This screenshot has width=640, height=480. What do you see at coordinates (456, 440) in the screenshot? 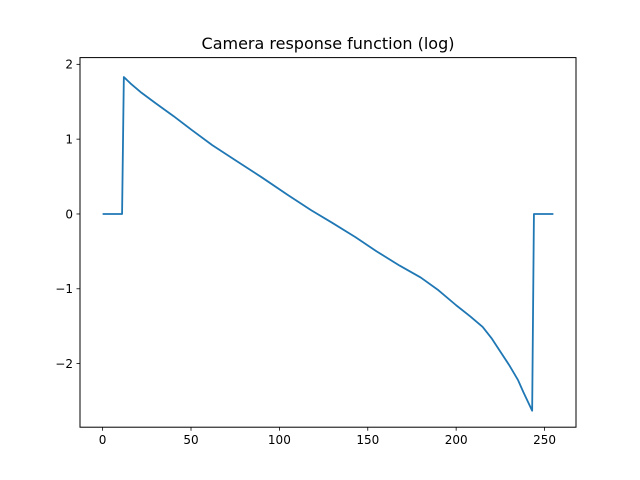
I see `x-tick-label: 200` at bounding box center [456, 440].